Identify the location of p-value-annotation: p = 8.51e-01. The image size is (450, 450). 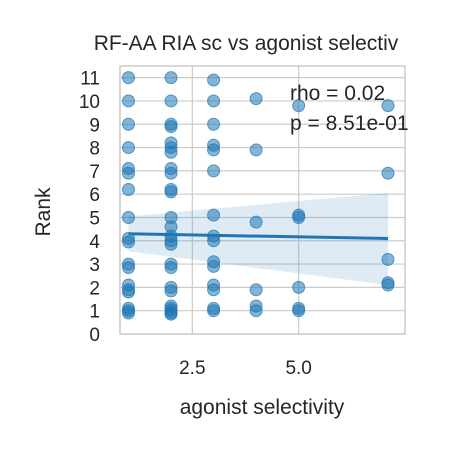
(349, 123).